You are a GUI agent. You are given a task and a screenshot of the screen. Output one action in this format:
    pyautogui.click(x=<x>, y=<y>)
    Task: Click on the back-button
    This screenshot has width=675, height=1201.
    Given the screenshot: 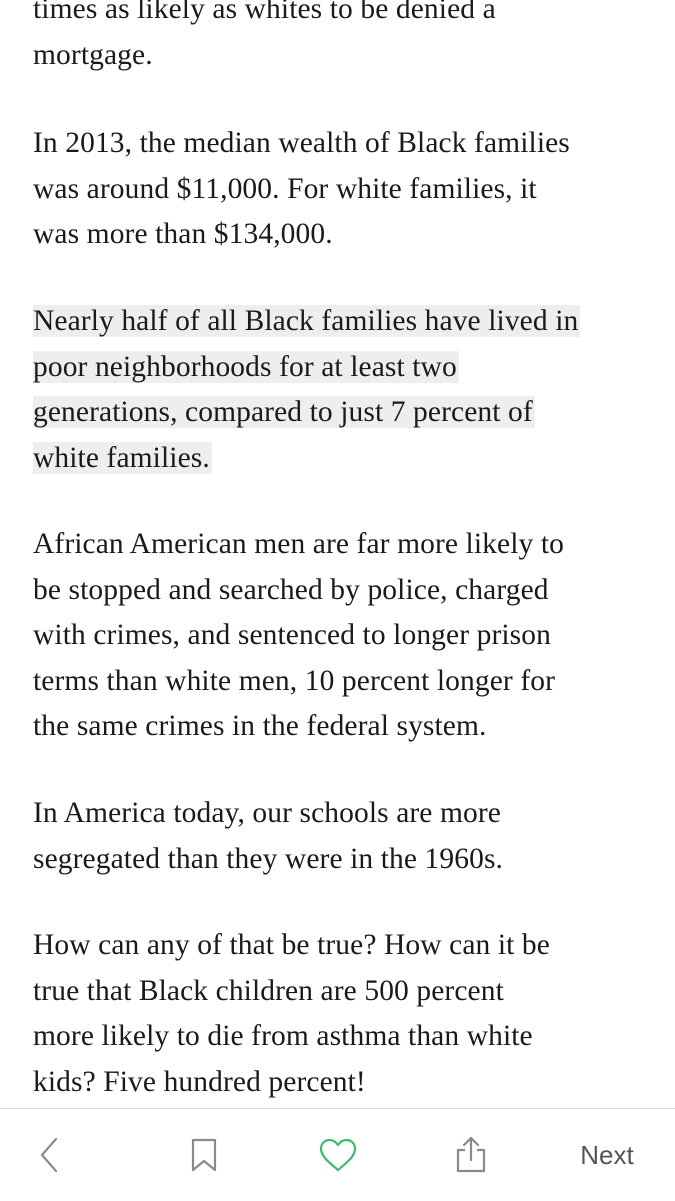 What is the action you would take?
    pyautogui.click(x=49, y=1155)
    